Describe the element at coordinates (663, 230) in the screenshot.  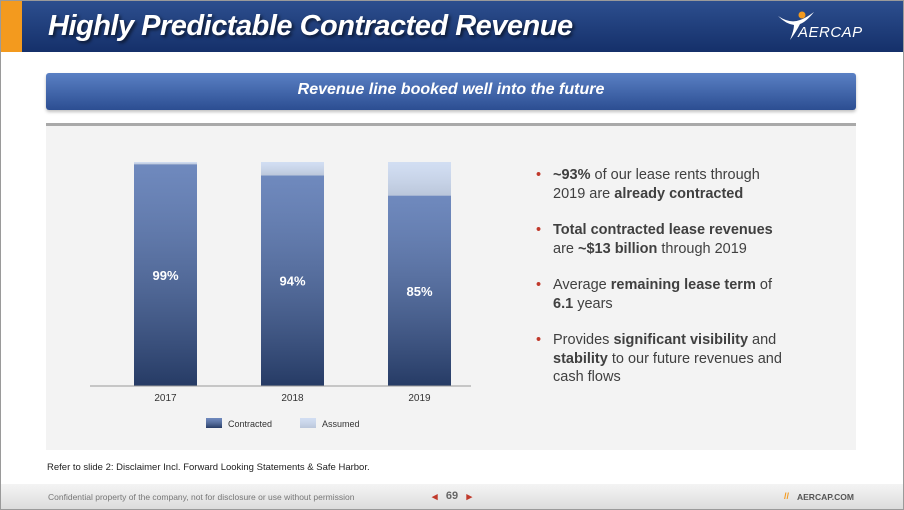
I see `bullet-text: Total contracted lease revenues` at that location.